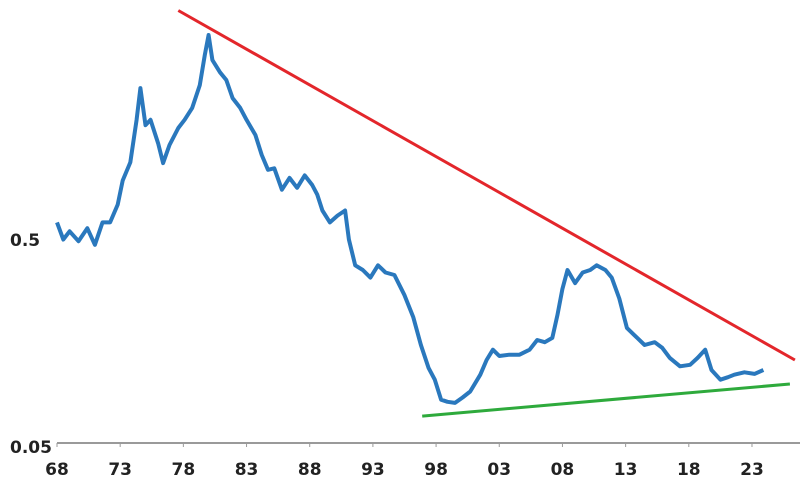 The width and height of the screenshot is (811, 492). Describe the element at coordinates (31, 448) in the screenshot. I see `y-tick-label: 0.05` at that location.